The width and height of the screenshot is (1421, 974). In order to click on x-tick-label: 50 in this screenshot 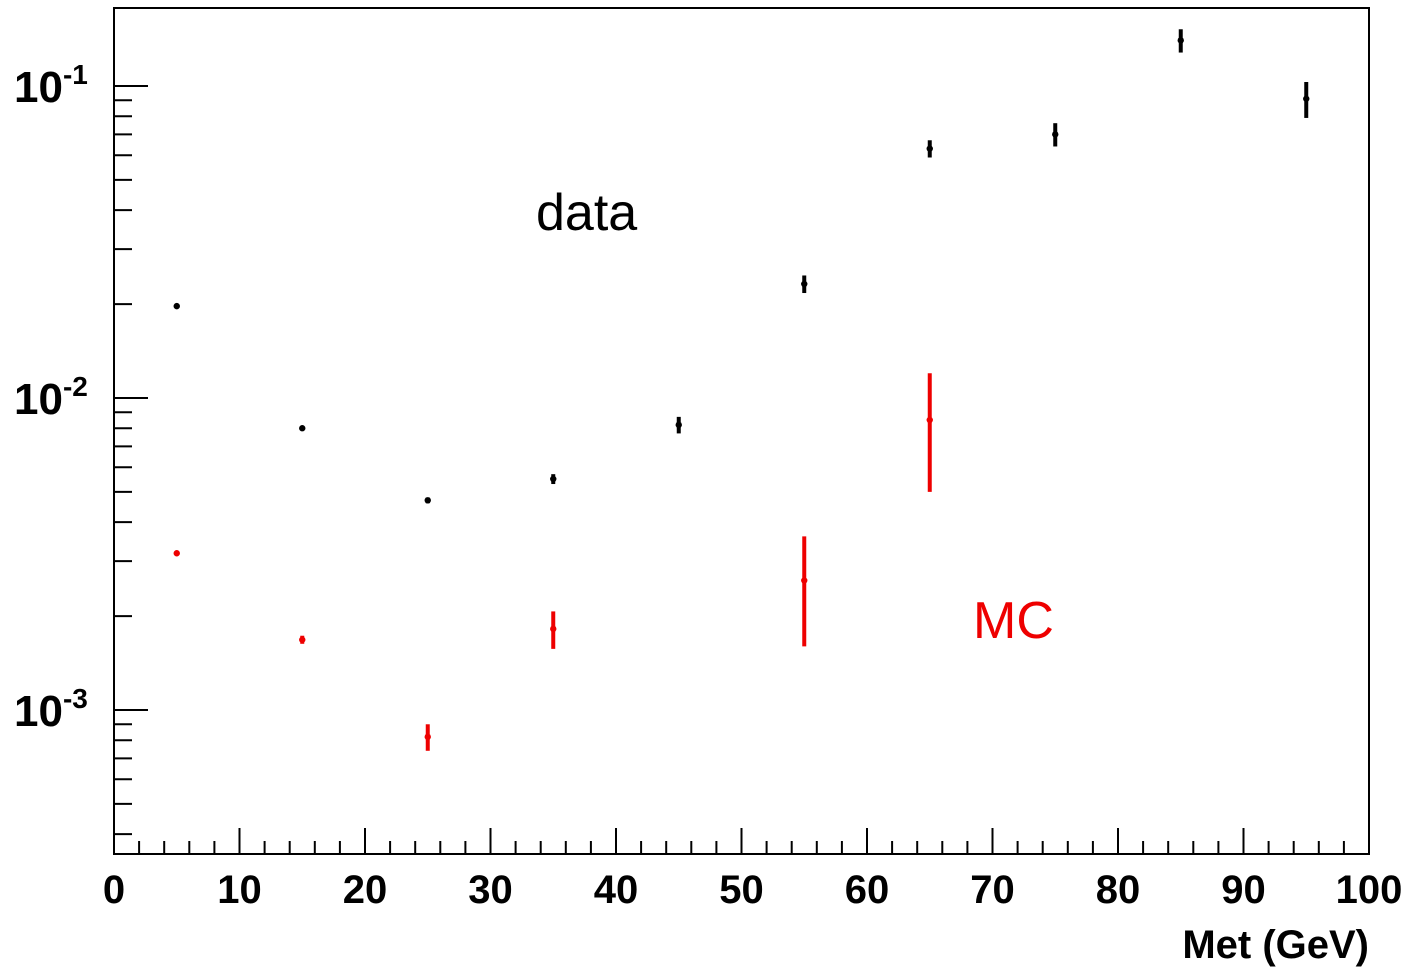, I will do `click(741, 890)`.